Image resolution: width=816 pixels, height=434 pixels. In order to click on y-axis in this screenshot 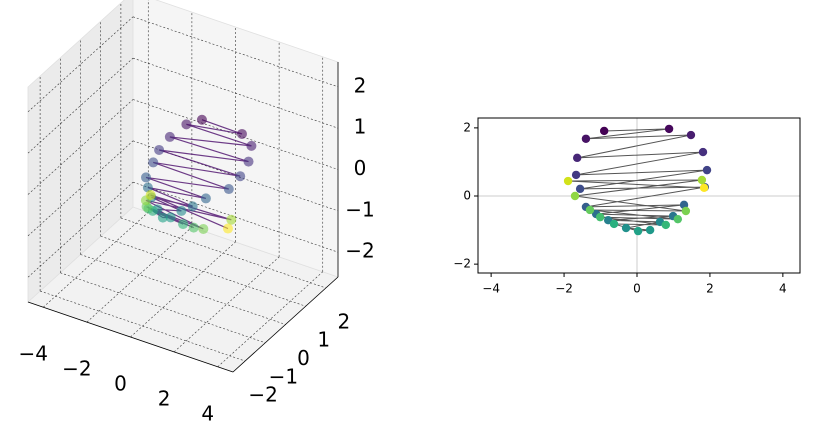, I will do `click(285, 324)`.